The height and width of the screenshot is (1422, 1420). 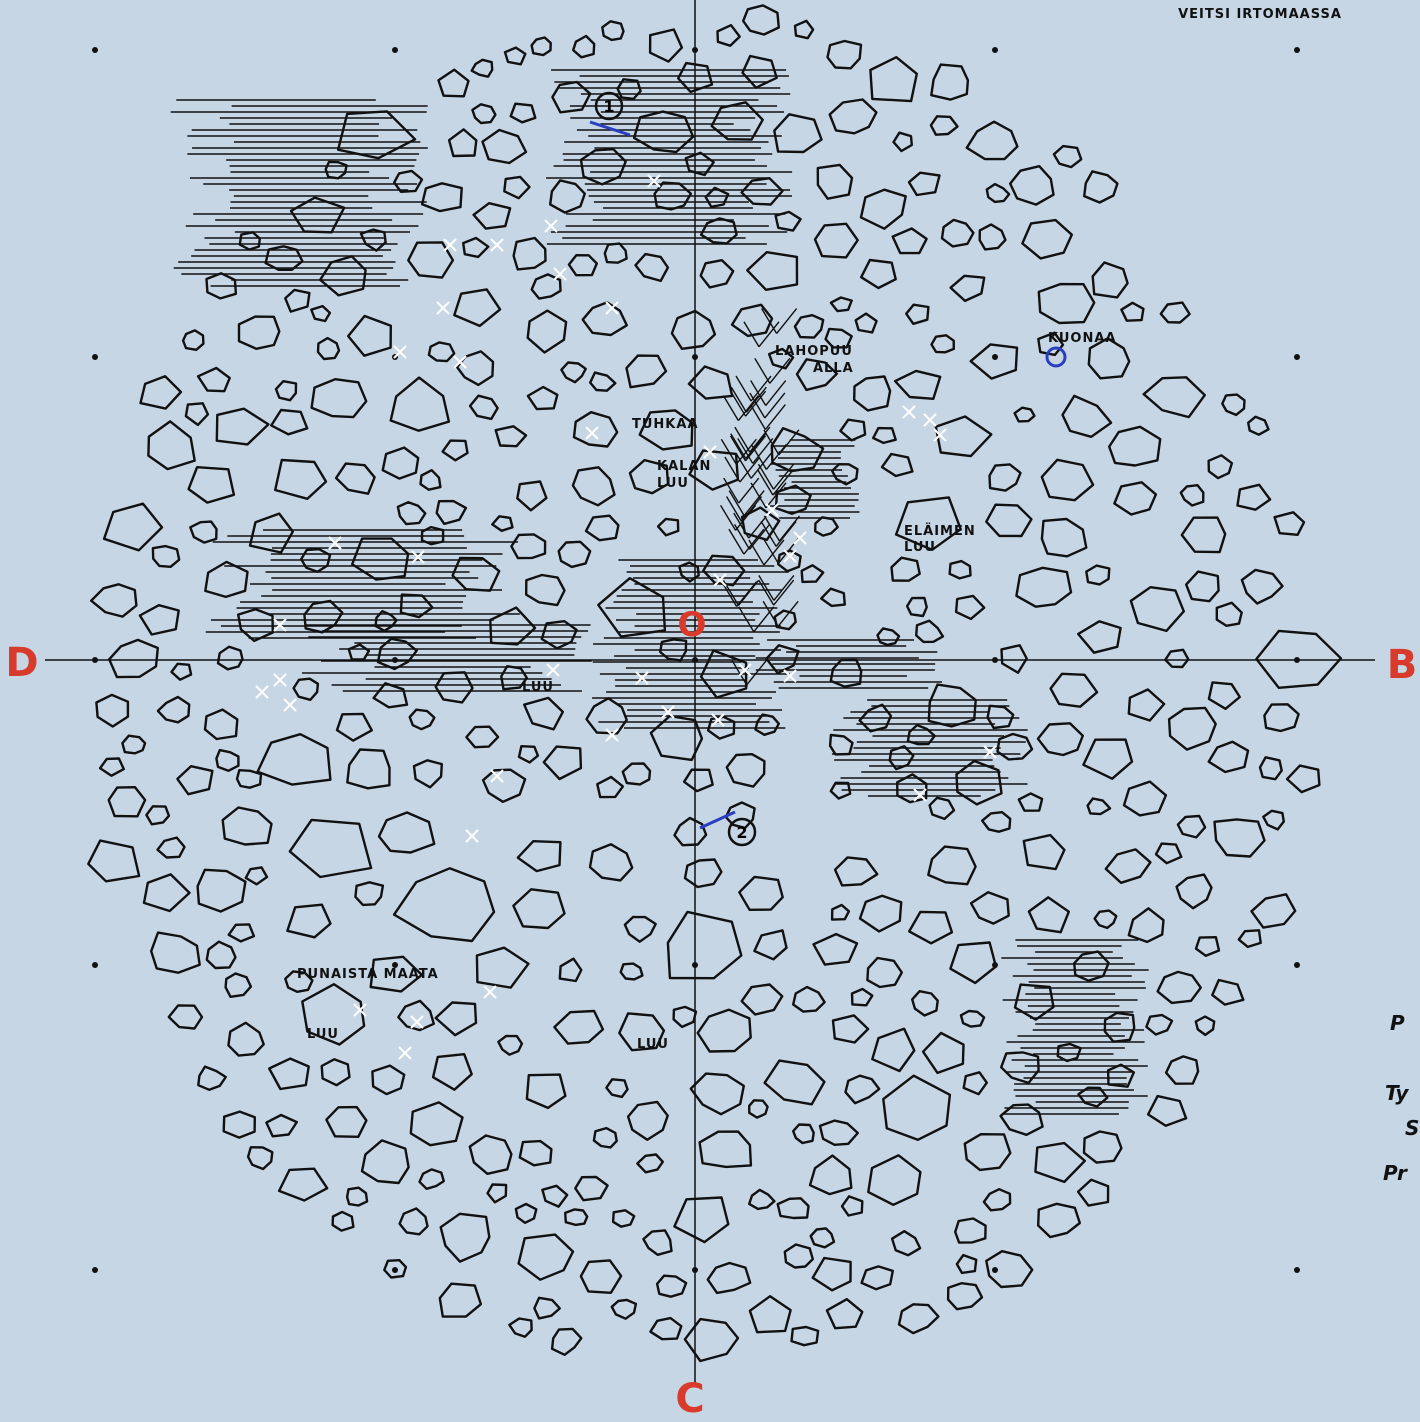 What do you see at coordinates (920, 547) in the screenshot?
I see `annotation: LUU` at bounding box center [920, 547].